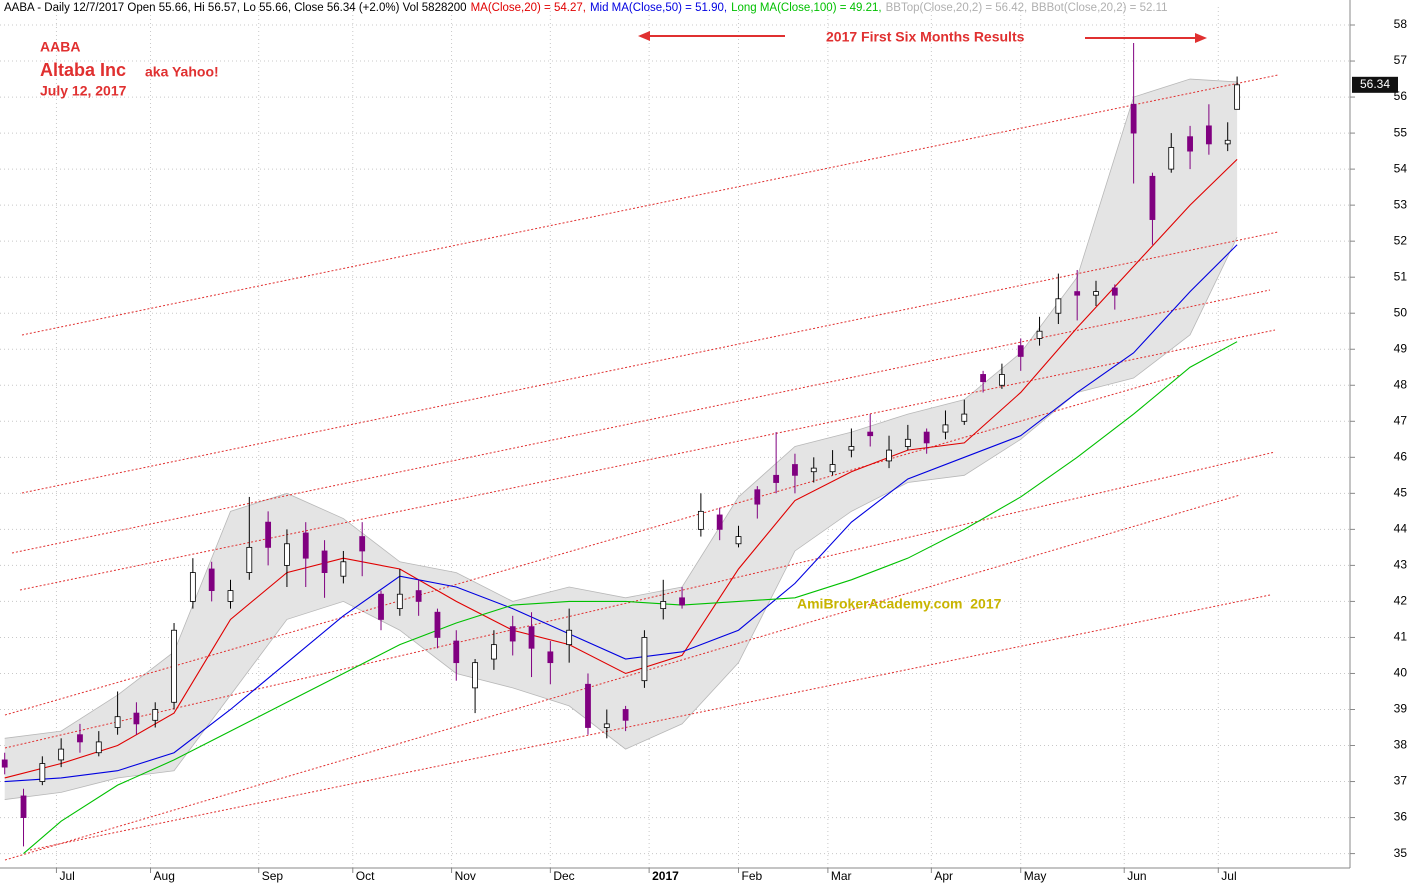  Describe the element at coordinates (1401, 168) in the screenshot. I see `y-tick-label: 54` at that location.